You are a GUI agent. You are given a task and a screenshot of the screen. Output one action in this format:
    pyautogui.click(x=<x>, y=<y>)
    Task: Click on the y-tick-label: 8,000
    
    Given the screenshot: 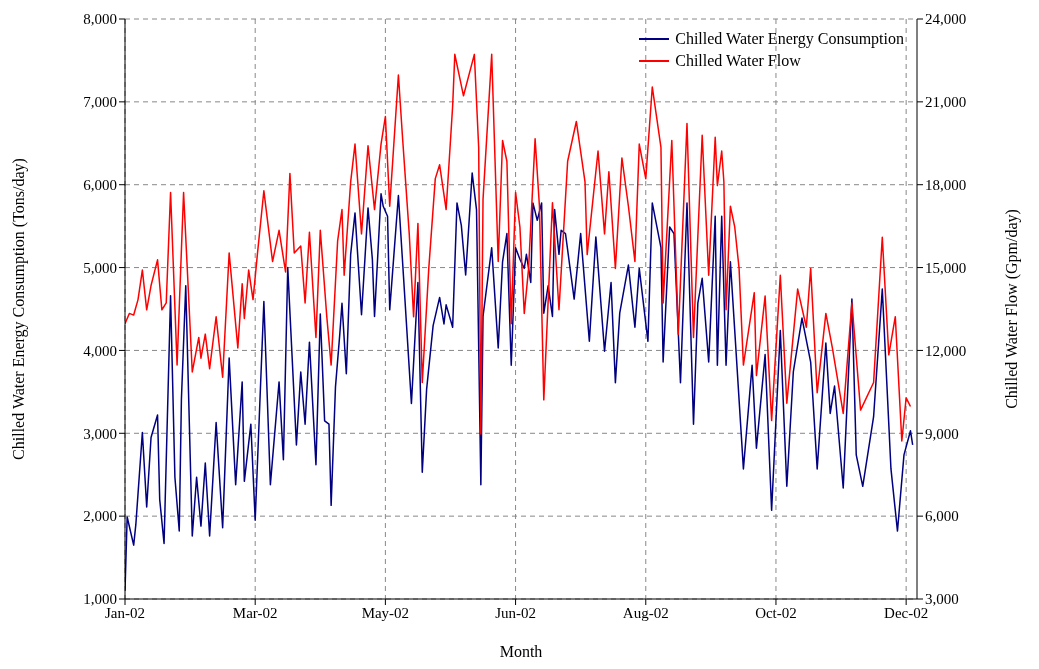 What is the action you would take?
    pyautogui.click(x=100, y=19)
    